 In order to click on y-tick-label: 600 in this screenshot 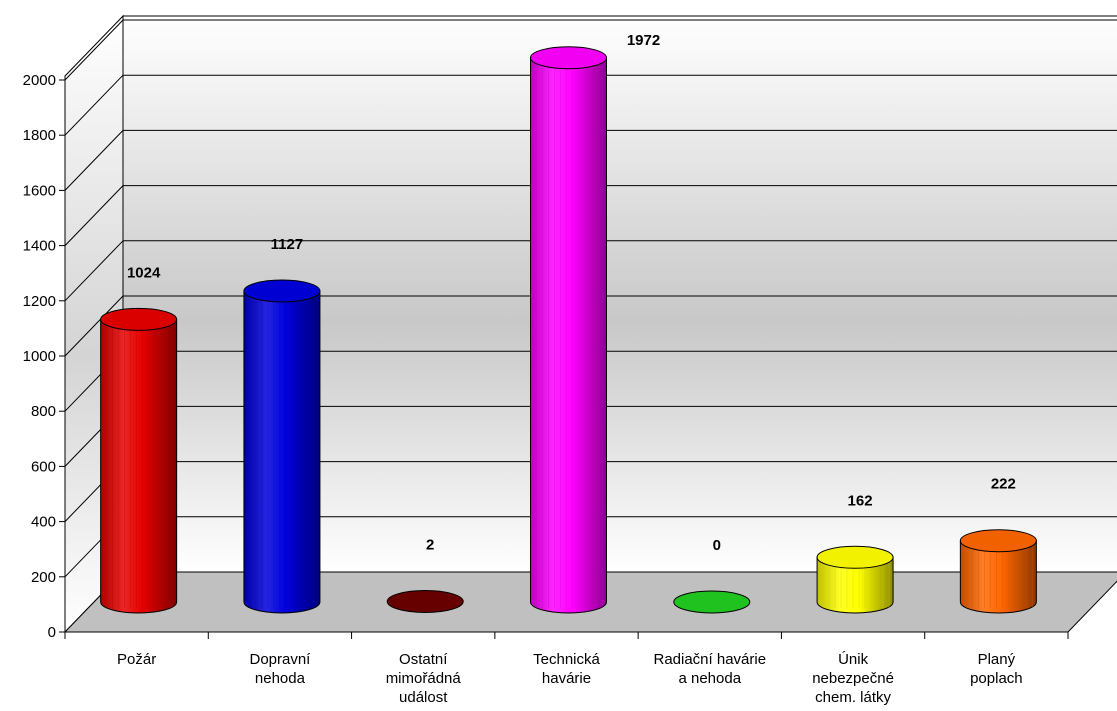, I will do `click(43, 466)`.